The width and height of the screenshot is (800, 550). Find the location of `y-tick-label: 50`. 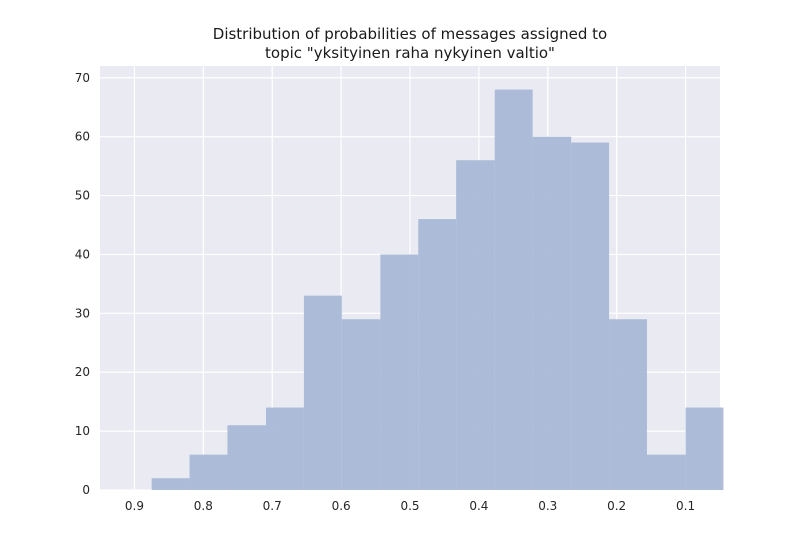

y-tick-label: 50 is located at coordinates (82, 196).